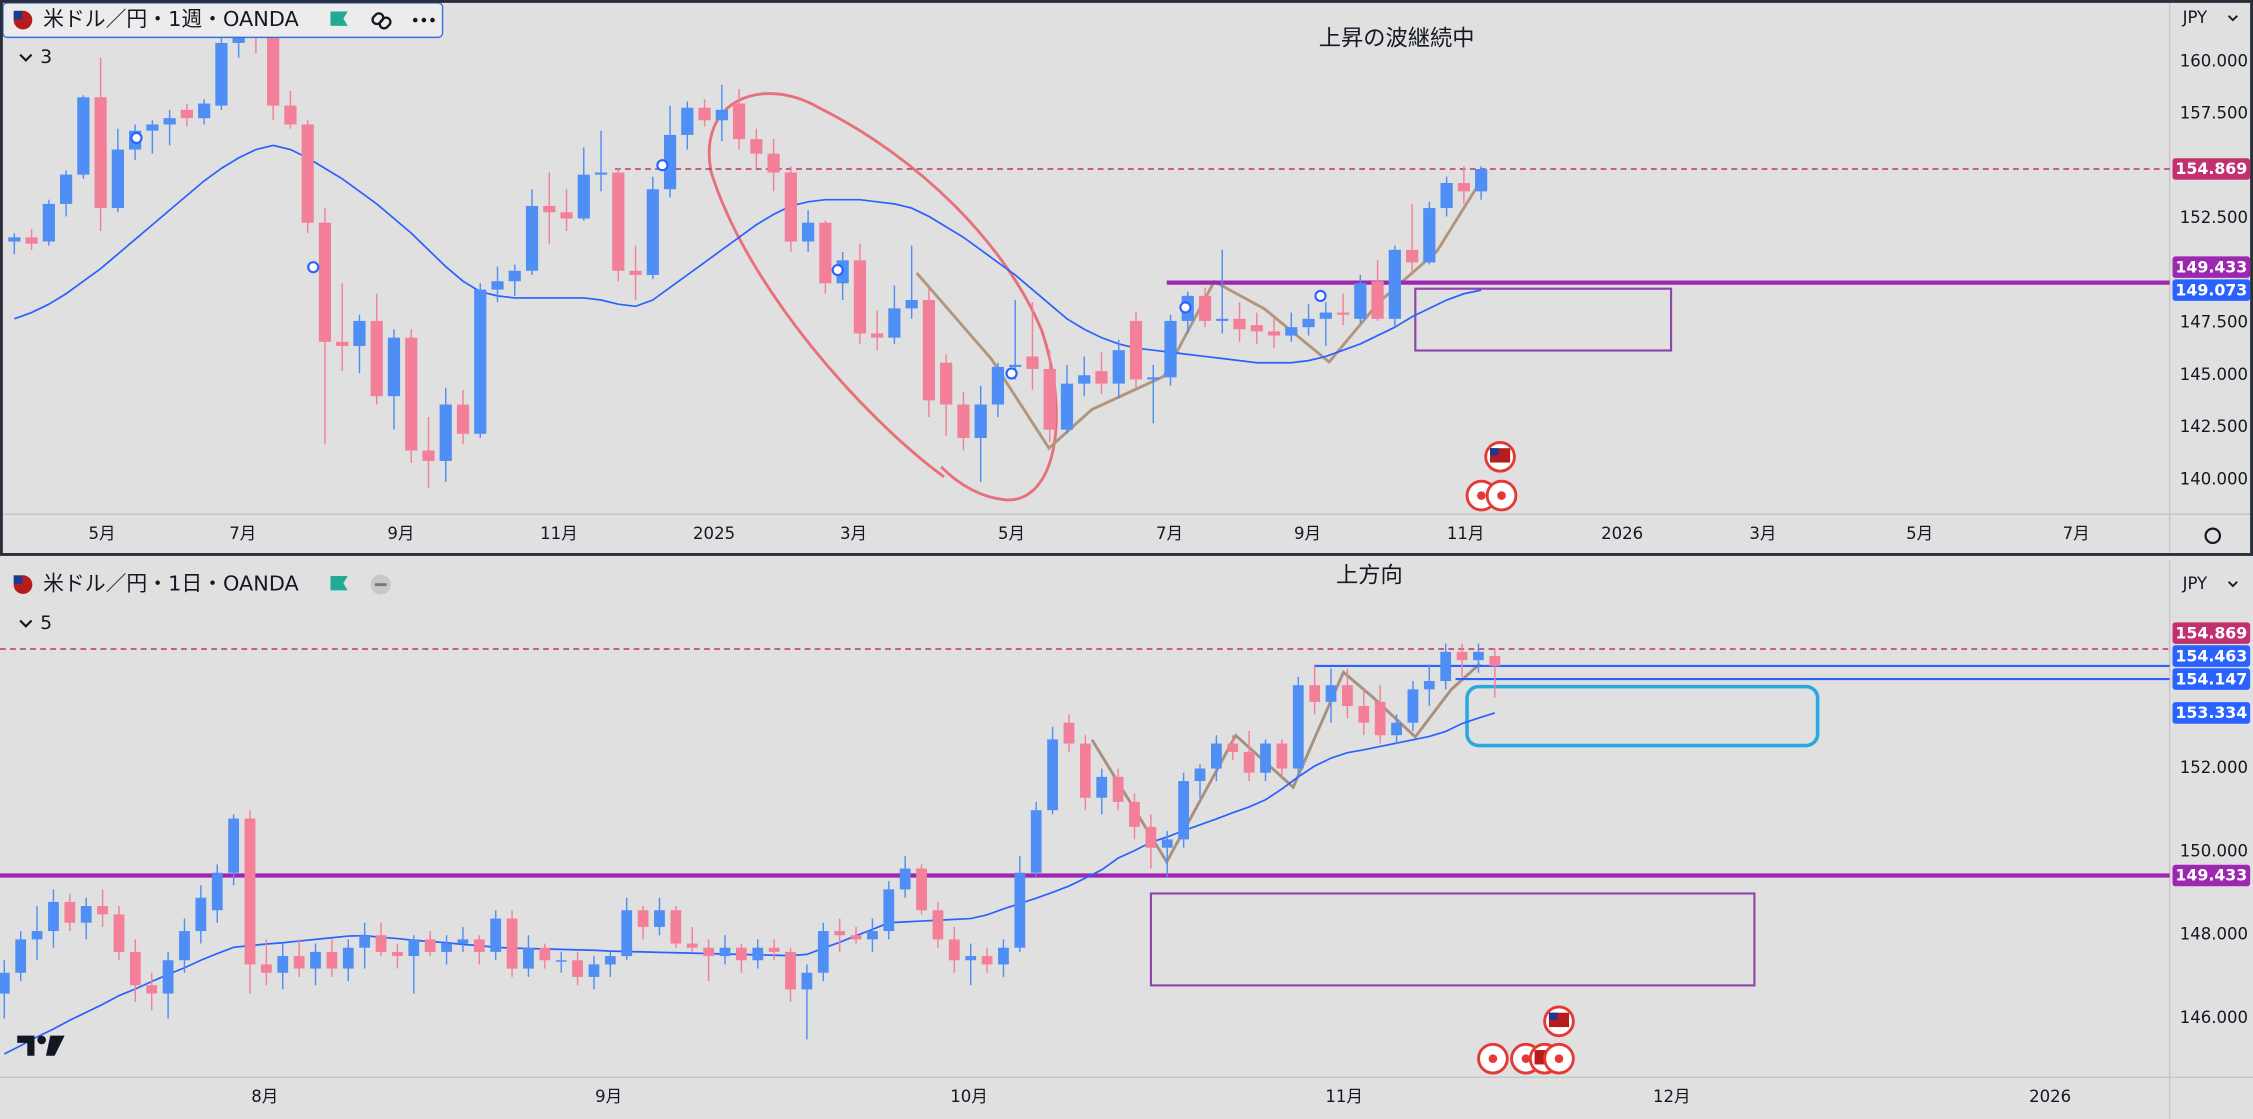 The height and width of the screenshot is (1119, 2253). Describe the element at coordinates (171, 19) in the screenshot. I see `symbol-title: 米ドル／円・1週・OANDA` at that location.